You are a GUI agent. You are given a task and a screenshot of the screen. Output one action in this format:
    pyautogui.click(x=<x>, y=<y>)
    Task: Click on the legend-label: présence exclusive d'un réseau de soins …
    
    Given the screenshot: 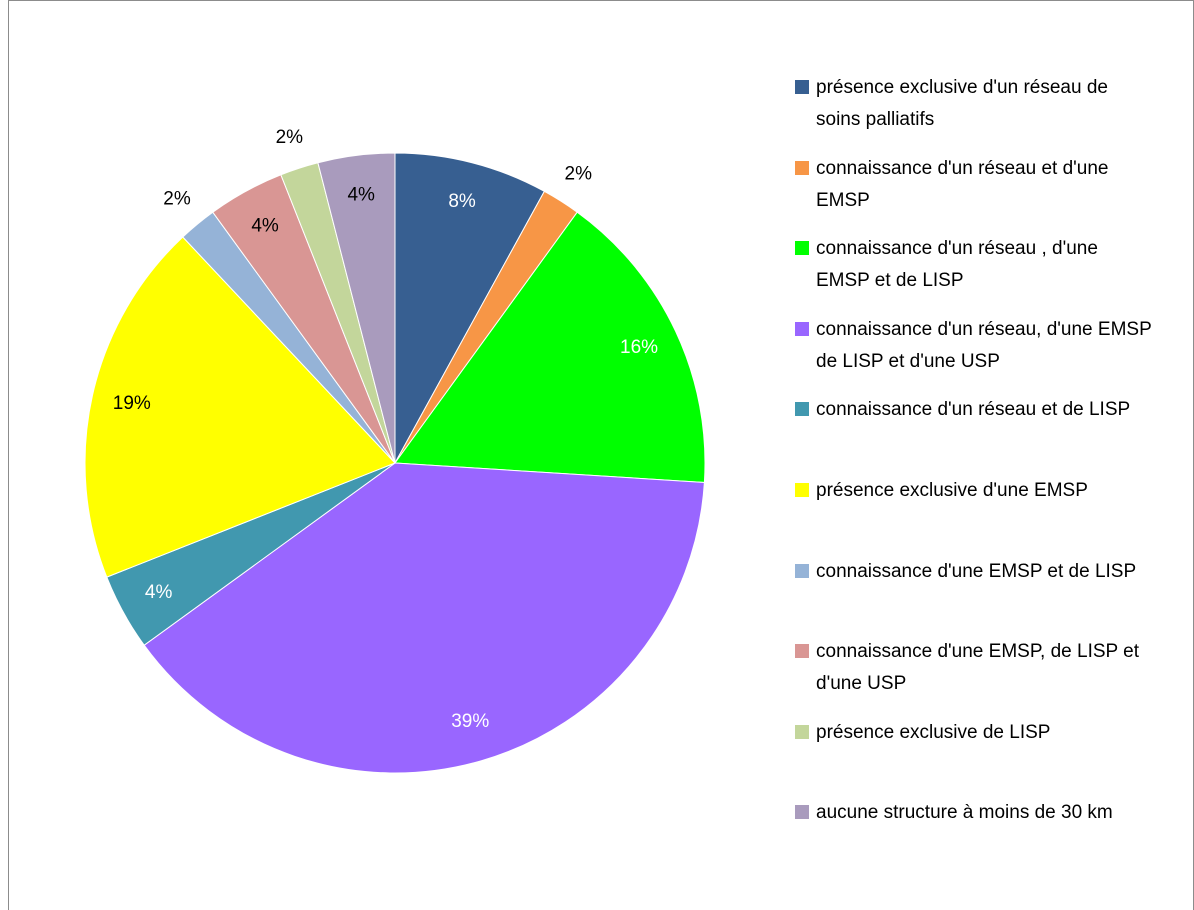 What is the action you would take?
    pyautogui.click(x=962, y=103)
    